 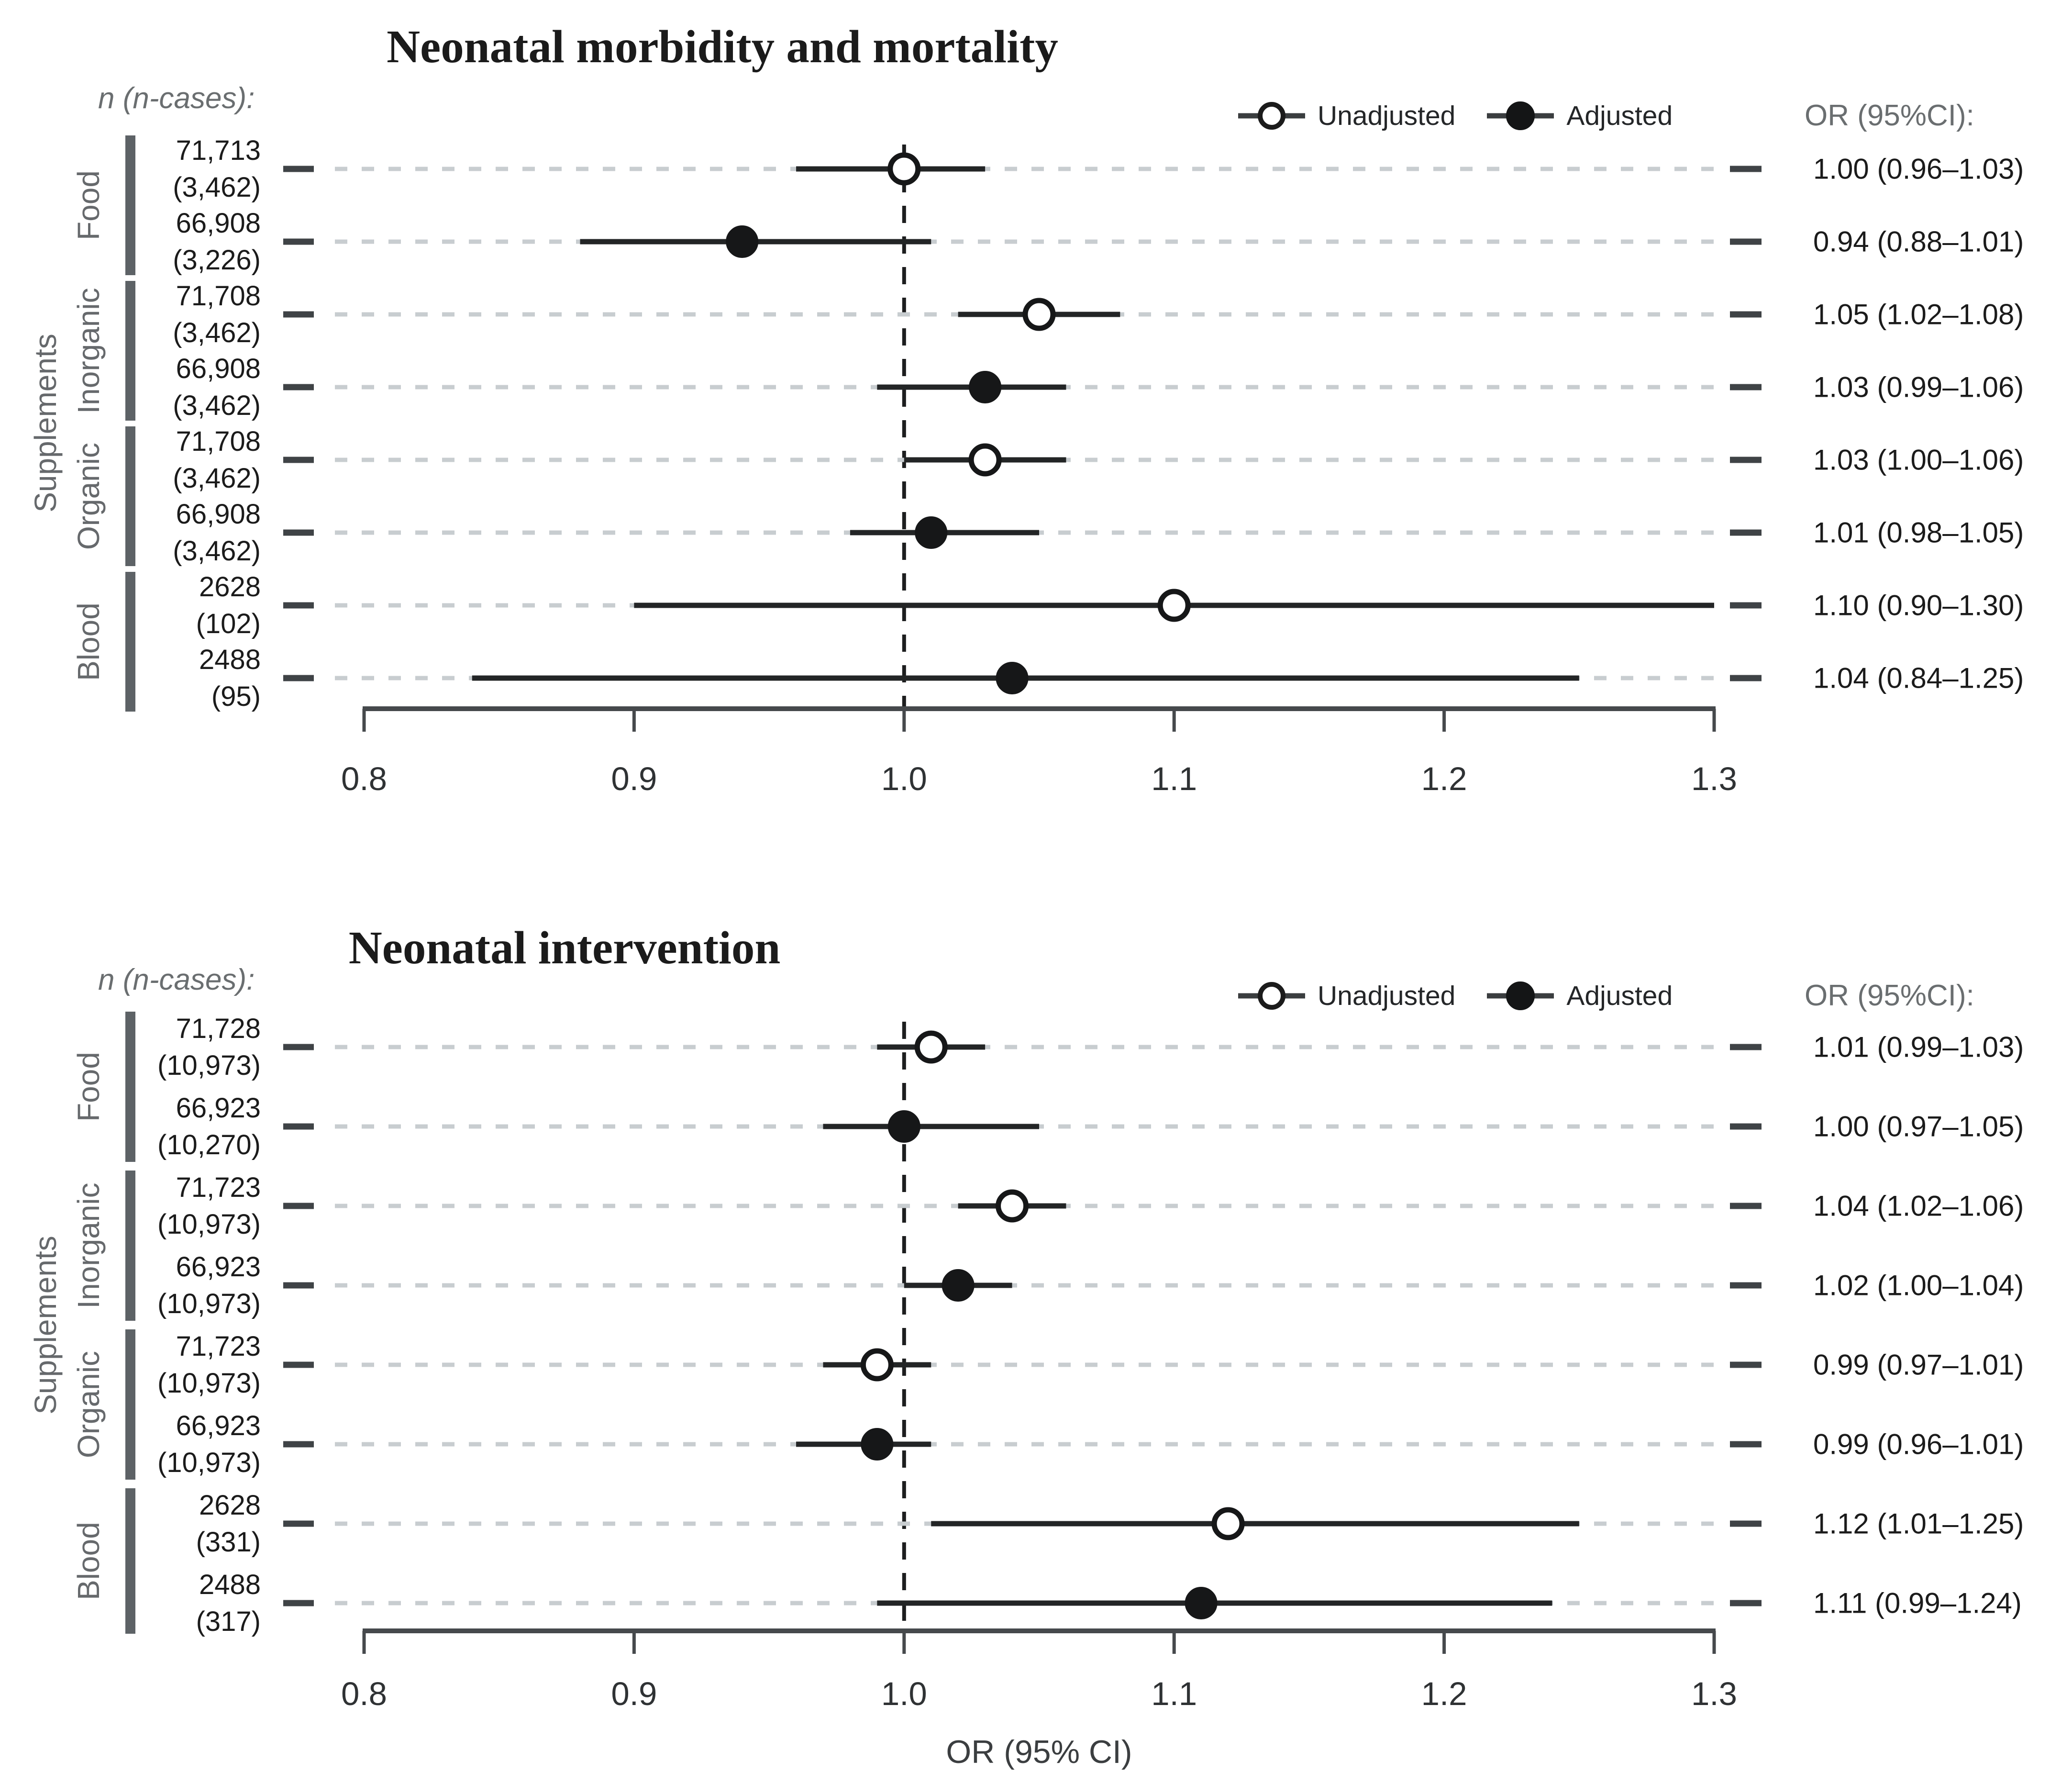 What do you see at coordinates (1889, 995) in the screenshot?
I see `panel2-or-header: OR (95%CI):` at bounding box center [1889, 995].